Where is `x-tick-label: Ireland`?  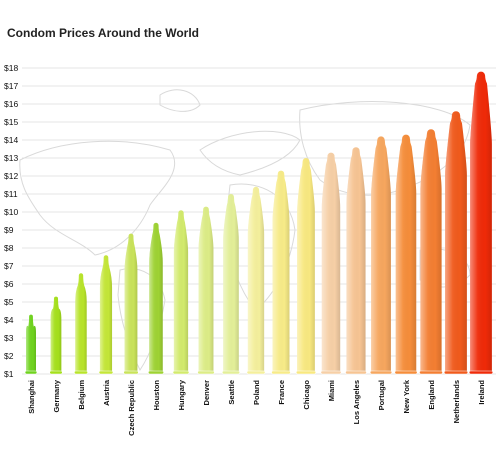 x-tick-label: Ireland is located at coordinates (481, 392).